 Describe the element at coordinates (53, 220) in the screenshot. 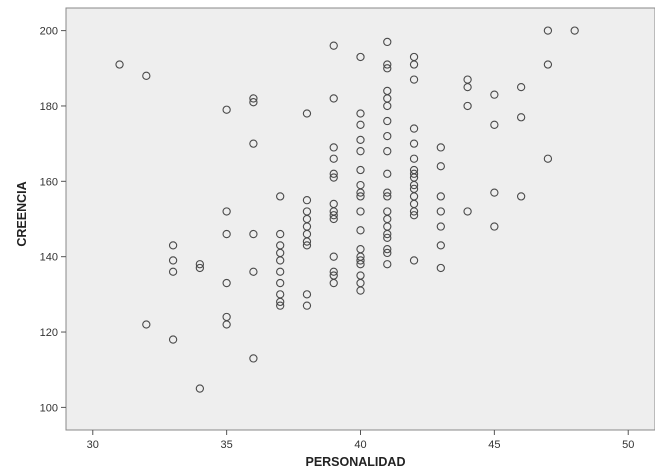

I see `y-axis: 100 120 140 160 180 200` at that location.